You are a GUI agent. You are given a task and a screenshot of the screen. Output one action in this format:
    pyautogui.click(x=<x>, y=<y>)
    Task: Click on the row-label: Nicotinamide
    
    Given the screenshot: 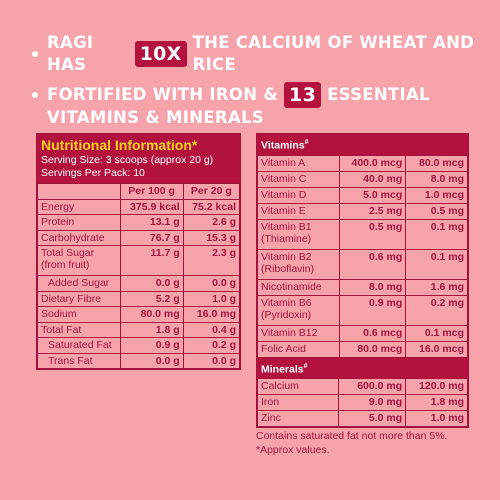 What is the action you would take?
    pyautogui.click(x=298, y=287)
    